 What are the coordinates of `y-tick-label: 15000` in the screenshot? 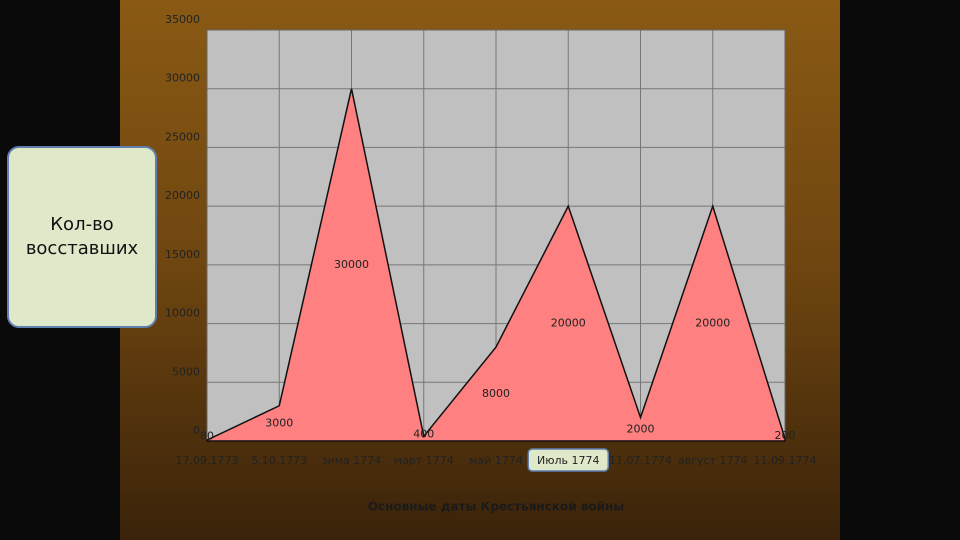 It's located at (182, 254).